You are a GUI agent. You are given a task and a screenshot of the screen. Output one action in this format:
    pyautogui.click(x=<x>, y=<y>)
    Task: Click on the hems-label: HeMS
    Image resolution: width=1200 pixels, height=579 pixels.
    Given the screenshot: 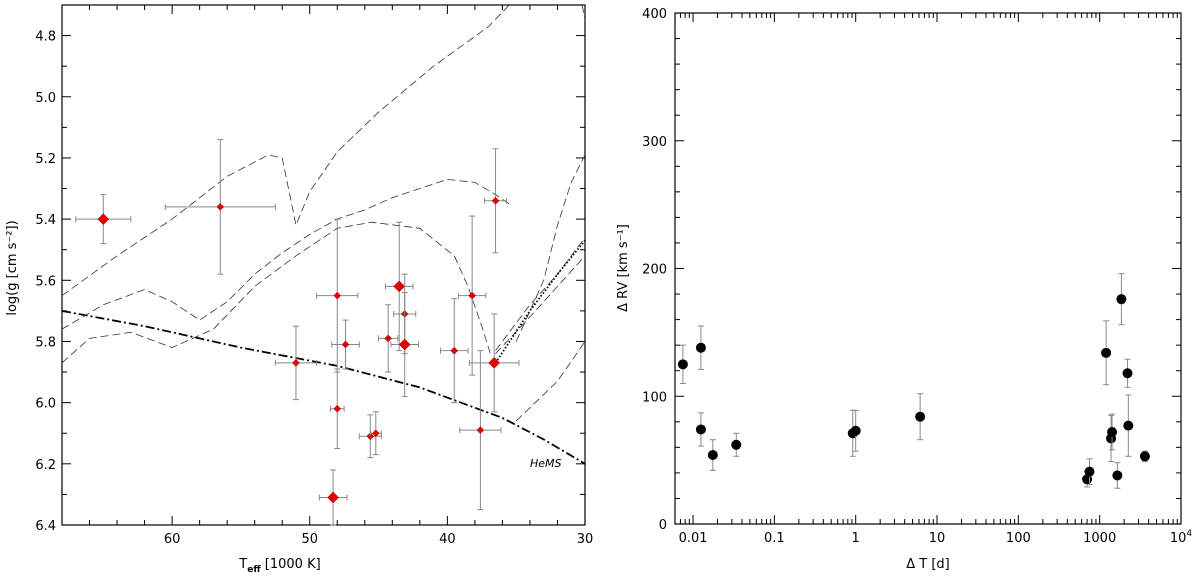 What is the action you would take?
    pyautogui.click(x=546, y=463)
    